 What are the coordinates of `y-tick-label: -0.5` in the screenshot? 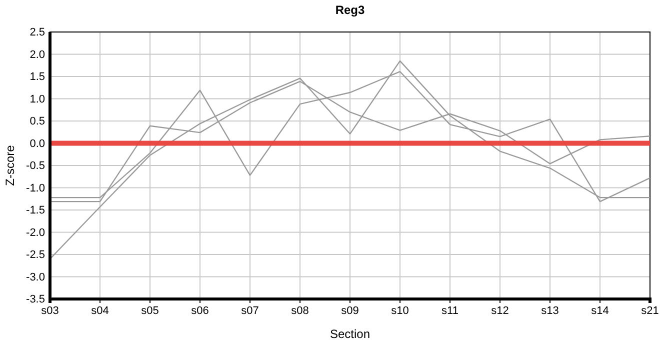 It's located at (35, 166).